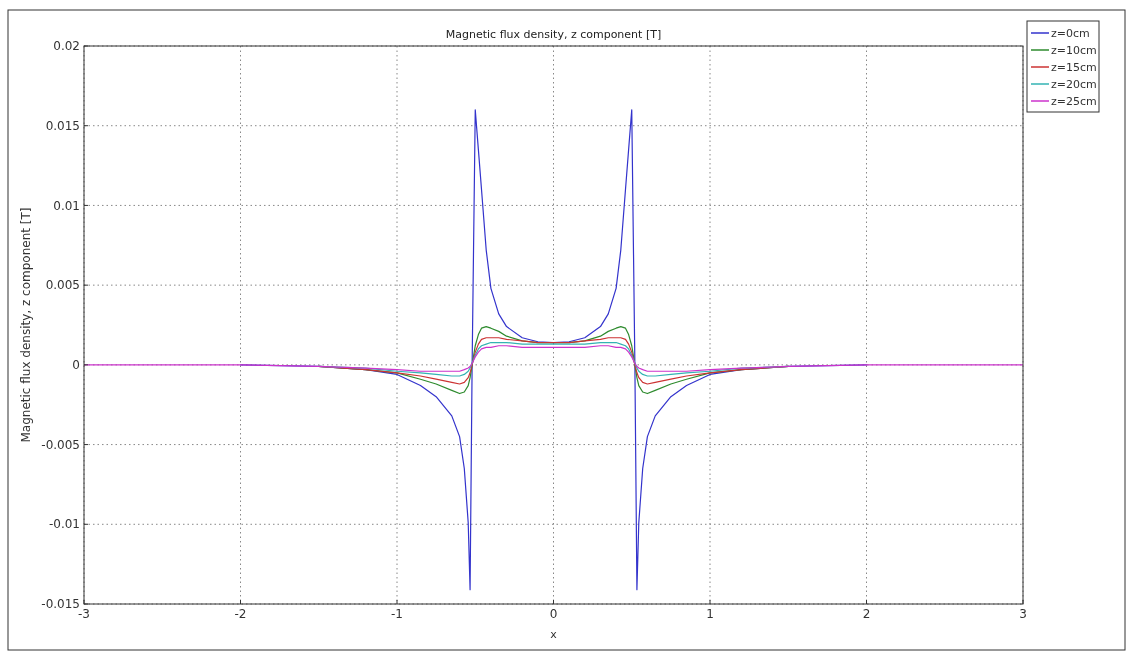  Describe the element at coordinates (866, 614) in the screenshot. I see `x-tick-label: 2` at that location.